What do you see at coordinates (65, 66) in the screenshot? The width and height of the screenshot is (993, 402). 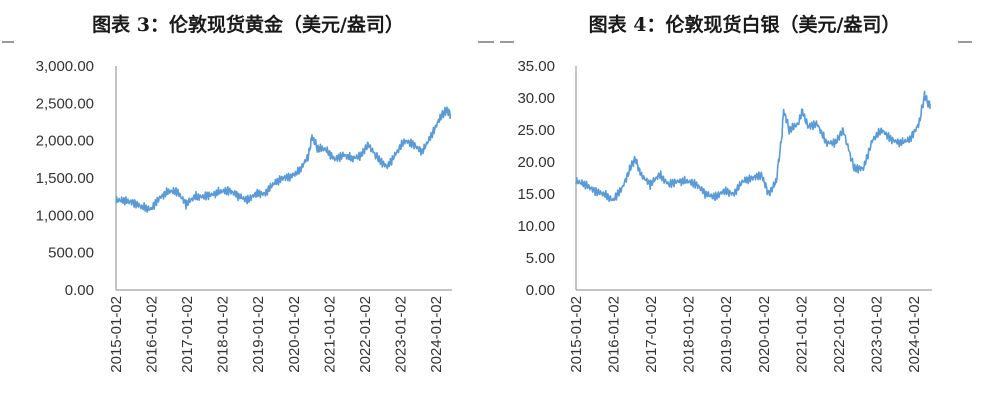 I see `y-tick-label: 3,000.00` at bounding box center [65, 66].